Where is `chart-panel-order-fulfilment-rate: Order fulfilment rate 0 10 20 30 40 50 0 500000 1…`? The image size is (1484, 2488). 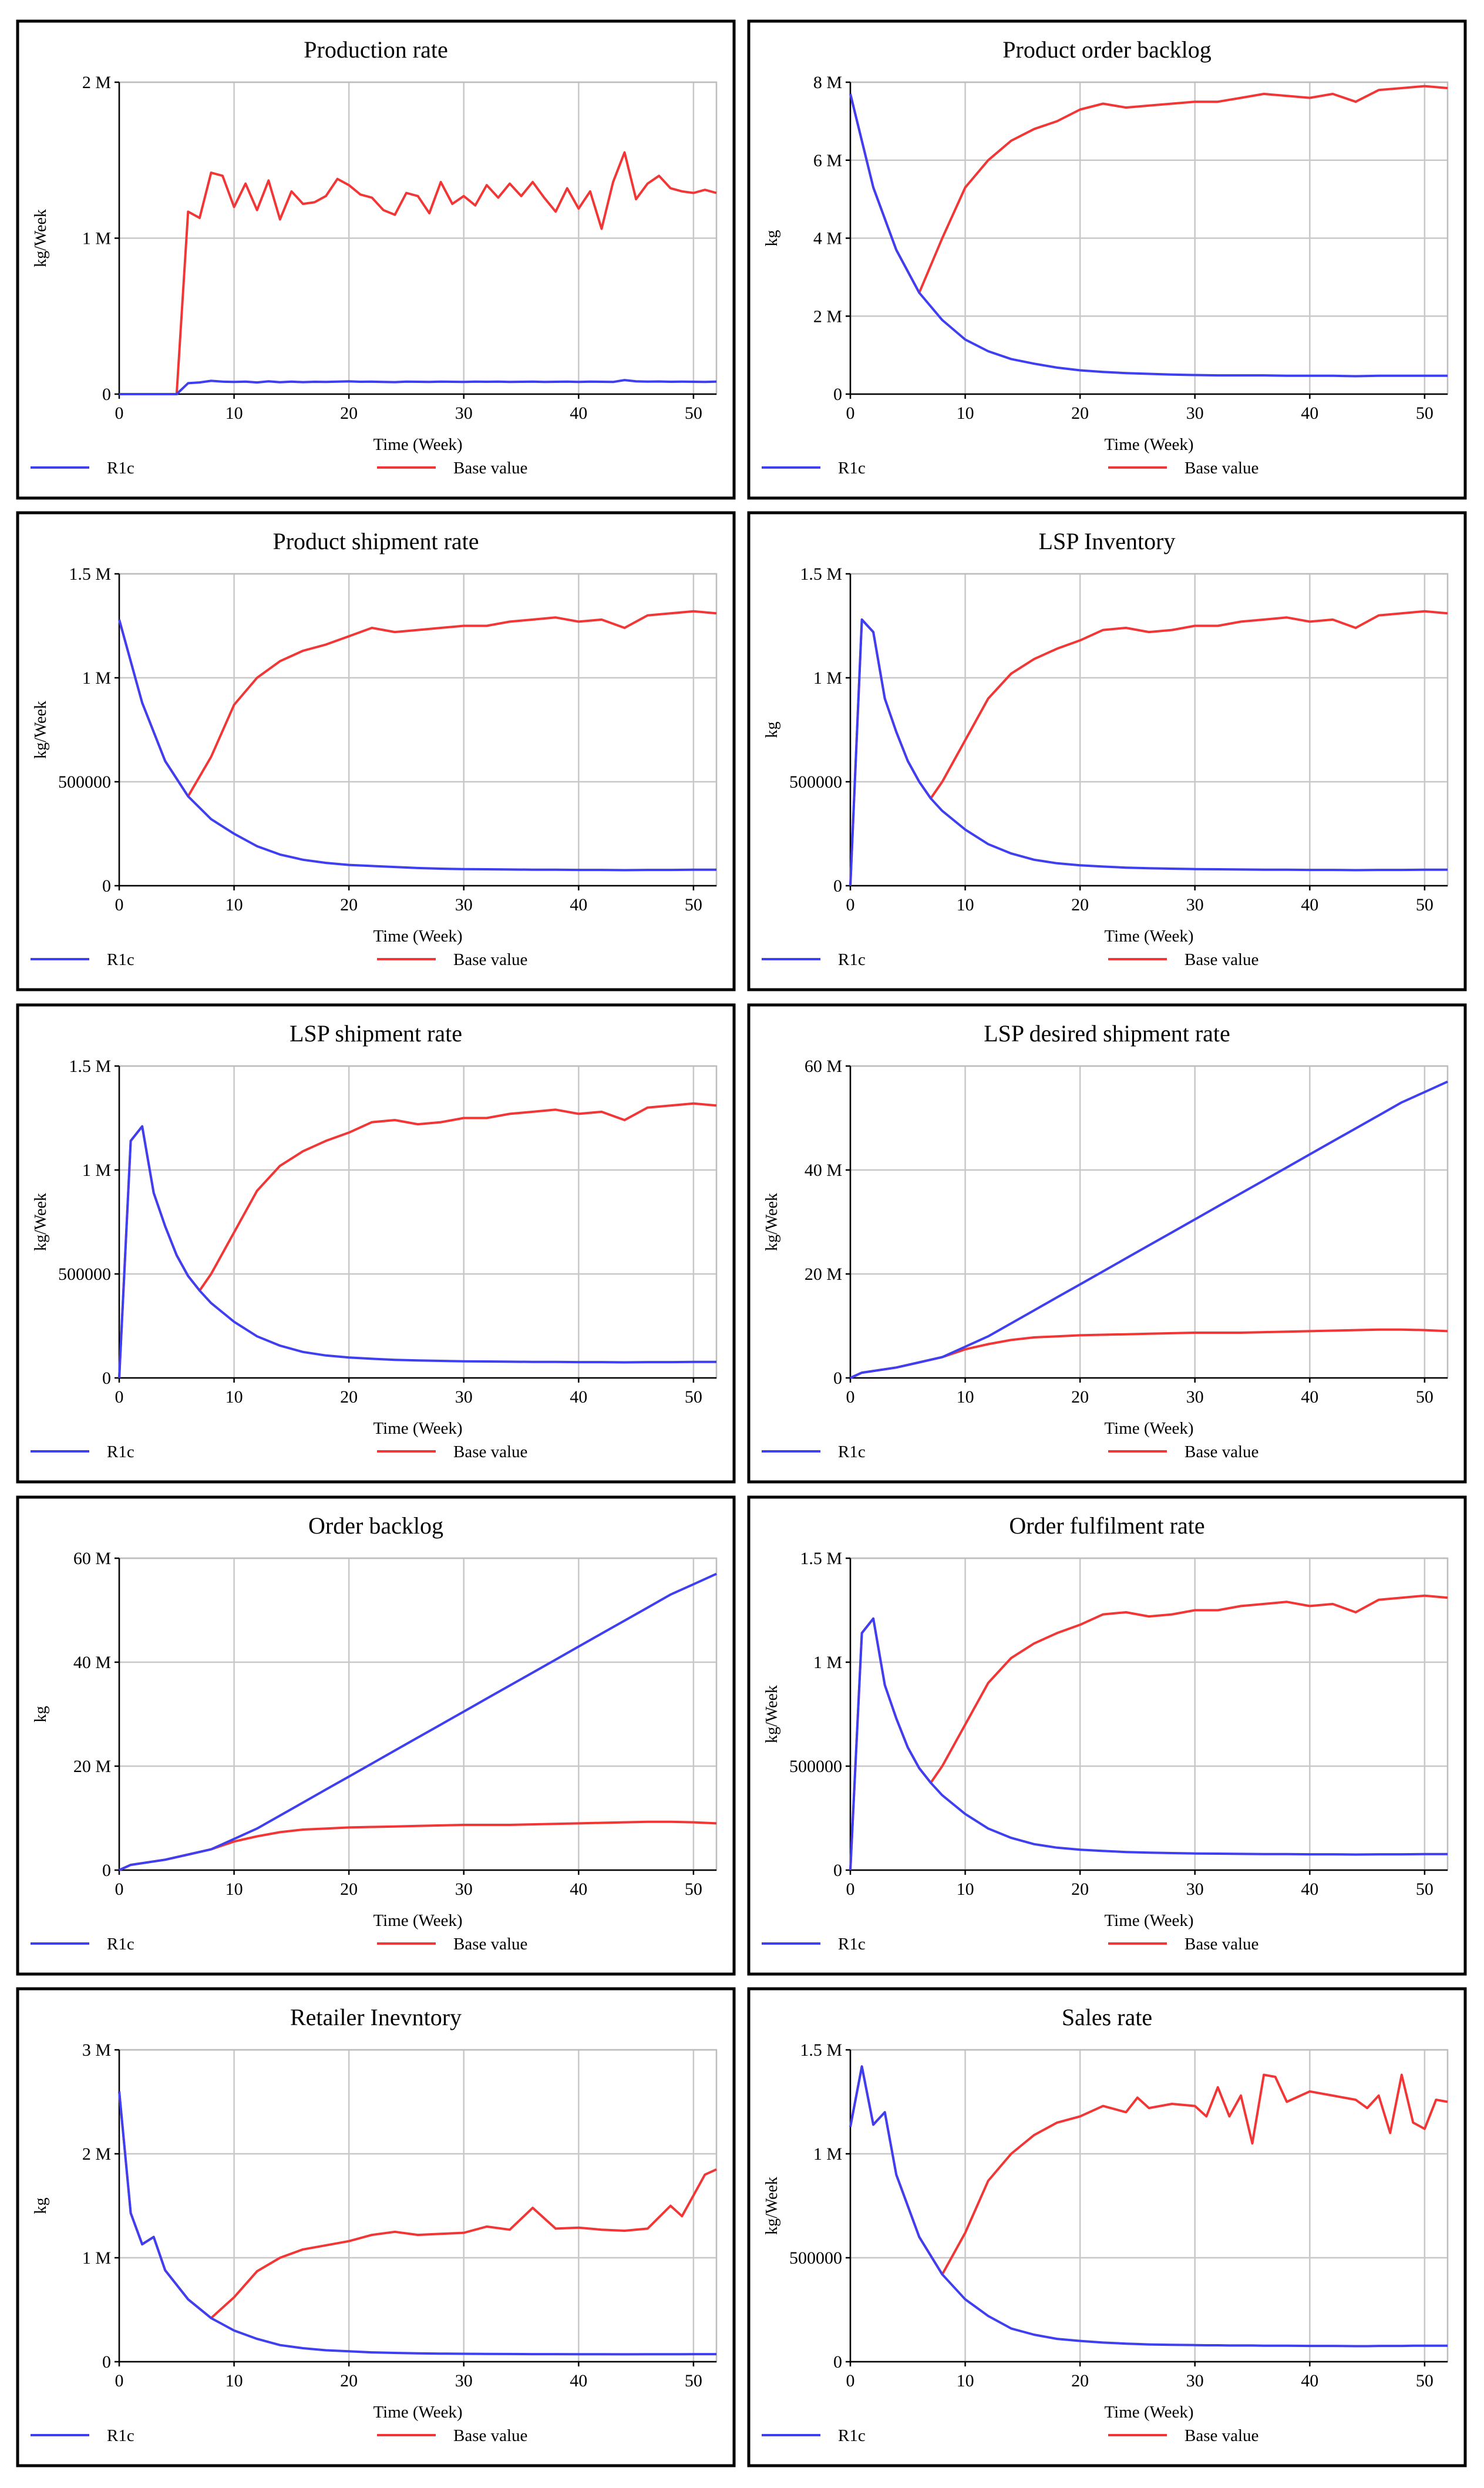 chart-panel-order-fulfilment-rate: Order fulfilment rate 0 10 20 30 40 50 0 500000 1… is located at coordinates (1107, 1735).